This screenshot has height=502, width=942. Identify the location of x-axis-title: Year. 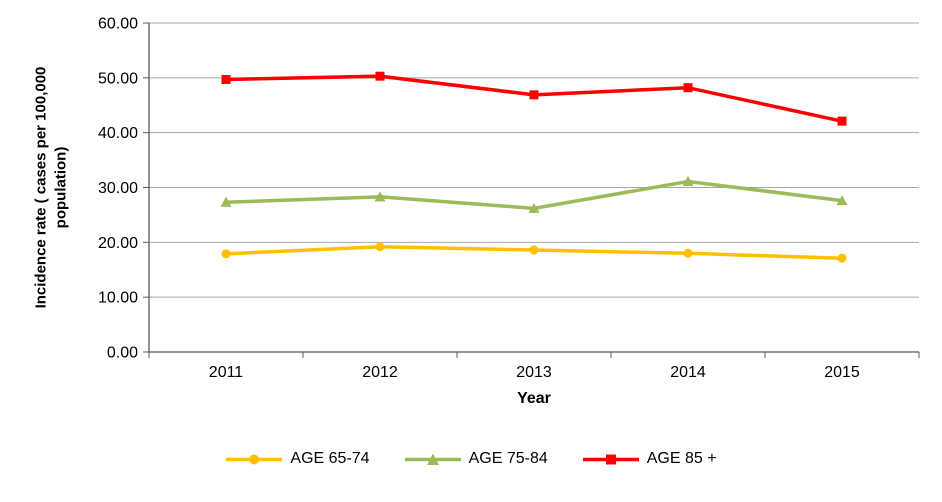
(534, 398).